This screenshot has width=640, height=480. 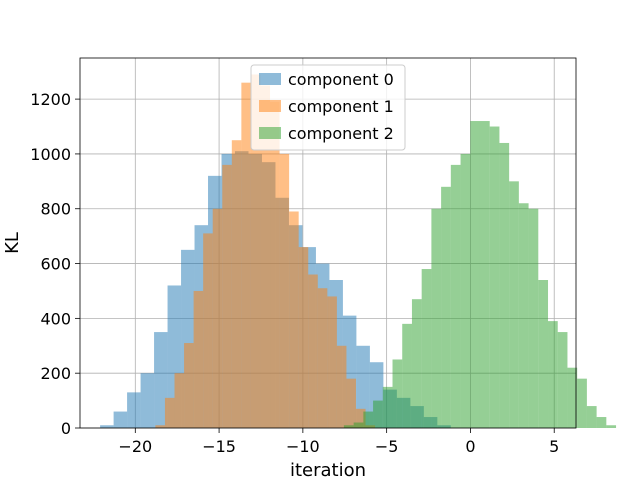 I want to click on legend-label-2: component 2, so click(x=341, y=133).